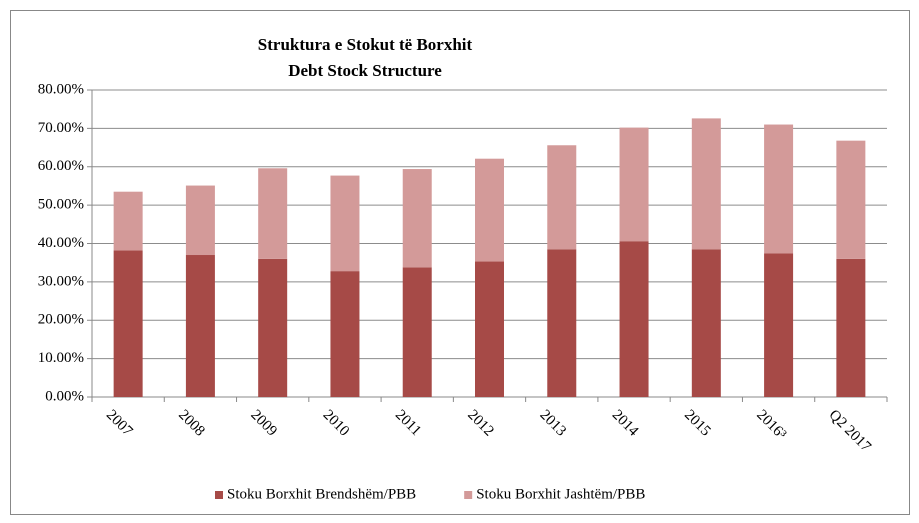  Describe the element at coordinates (321, 494) in the screenshot. I see `legend-label: Stoku Borxhit Brendshëm/PBB` at that location.